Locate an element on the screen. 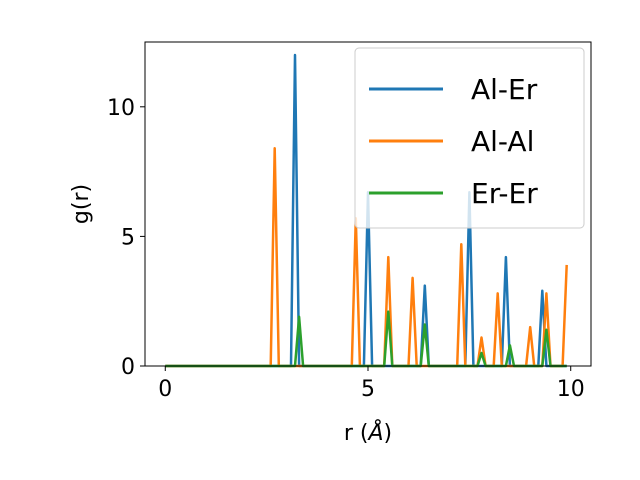 This screenshot has height=480, width=640. x-axis-label: r (Å) is located at coordinates (368, 432).